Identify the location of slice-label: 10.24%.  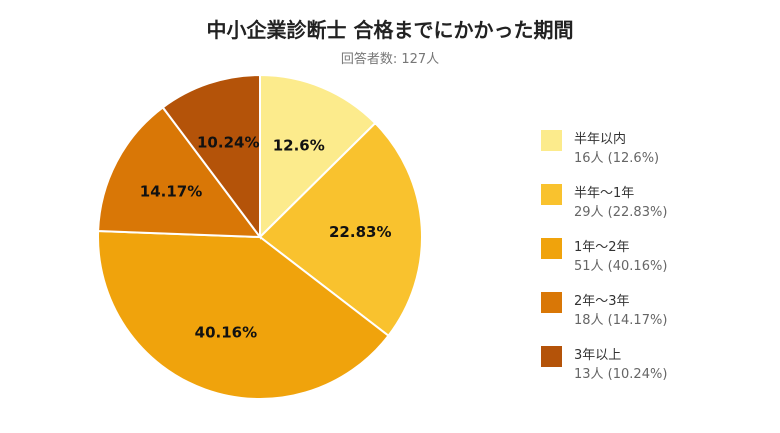
(228, 143).